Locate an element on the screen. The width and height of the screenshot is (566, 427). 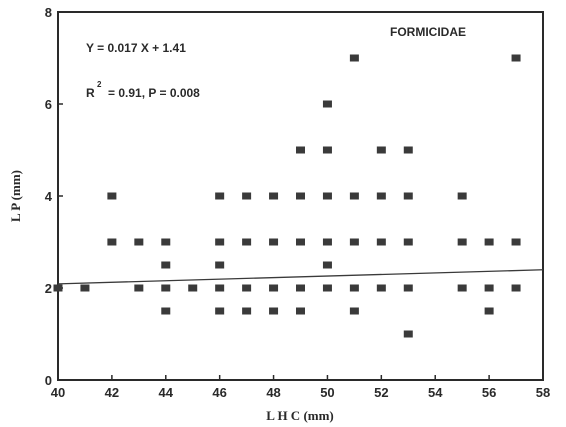
regression-line is located at coordinates (300, 277).